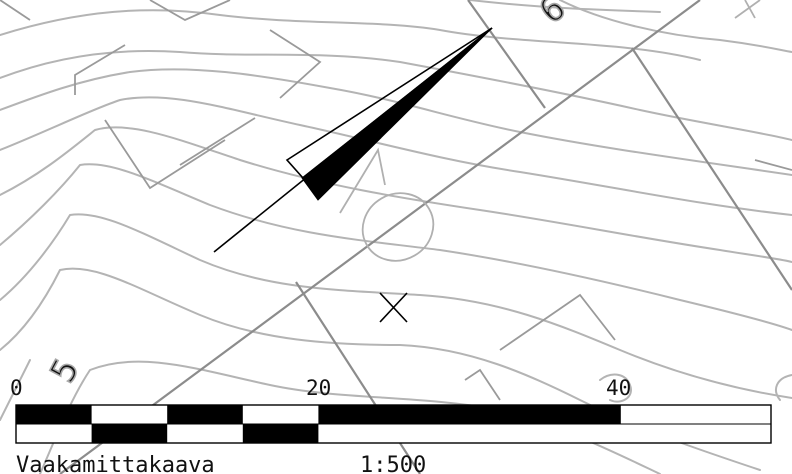 This screenshot has width=792, height=474. I want to click on scale-tick-label: 0, so click(16, 388).